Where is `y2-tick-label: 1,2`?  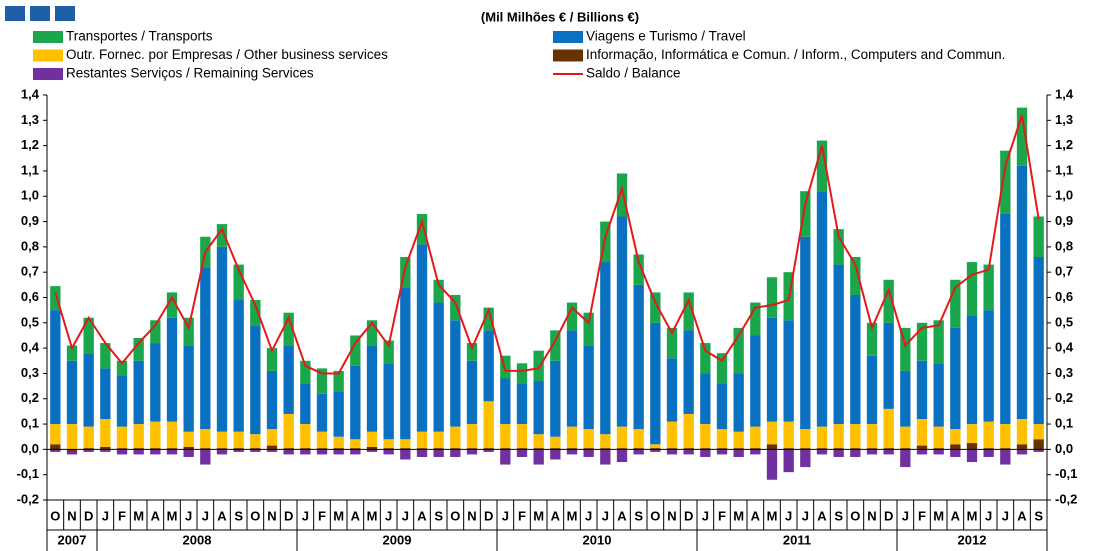 y2-tick-label: 1,2 is located at coordinates (1064, 144).